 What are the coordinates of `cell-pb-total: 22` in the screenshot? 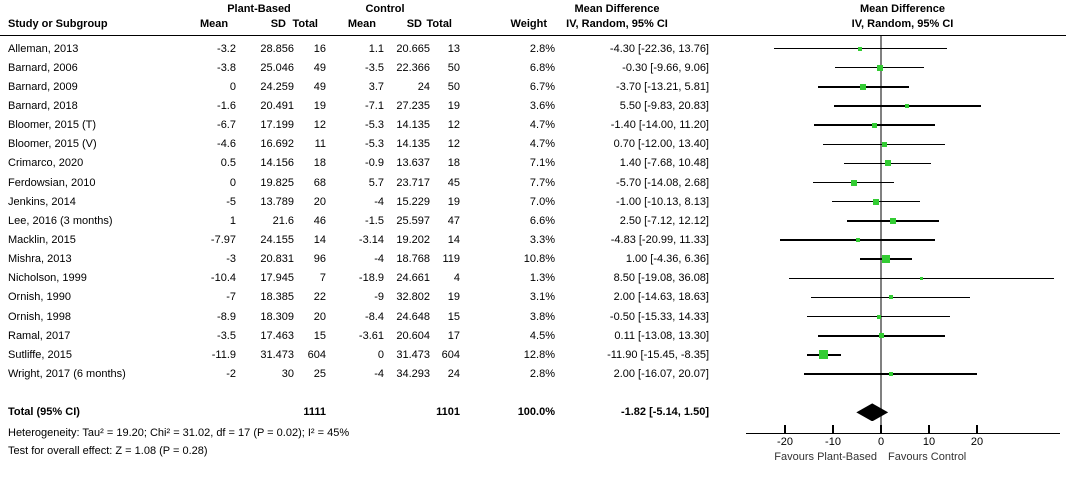 It's located at (319, 297).